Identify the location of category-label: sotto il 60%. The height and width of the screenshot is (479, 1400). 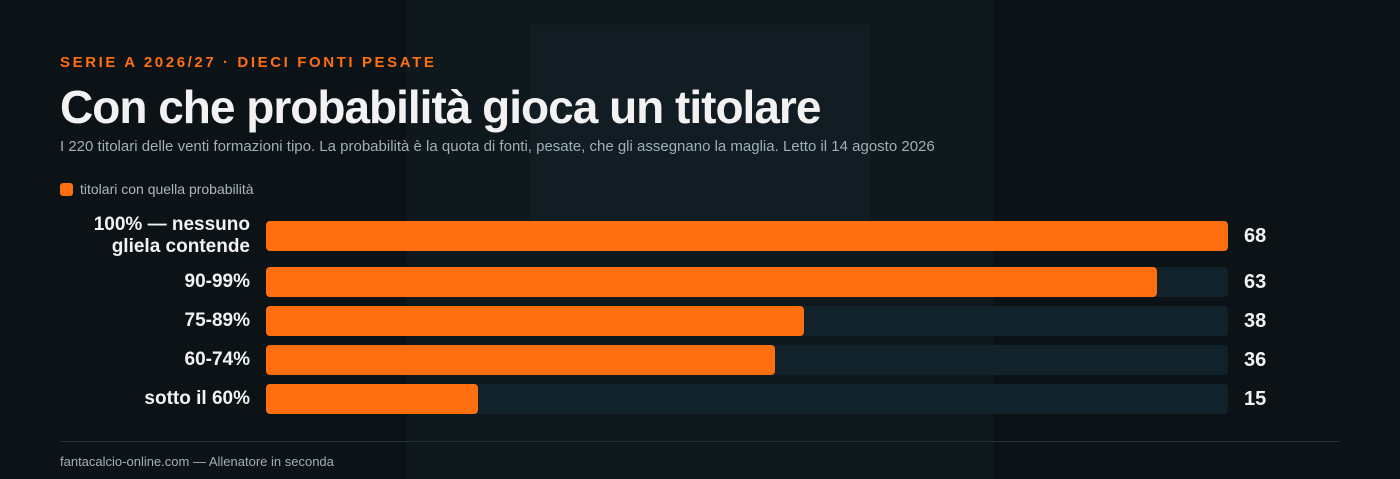
(197, 398).